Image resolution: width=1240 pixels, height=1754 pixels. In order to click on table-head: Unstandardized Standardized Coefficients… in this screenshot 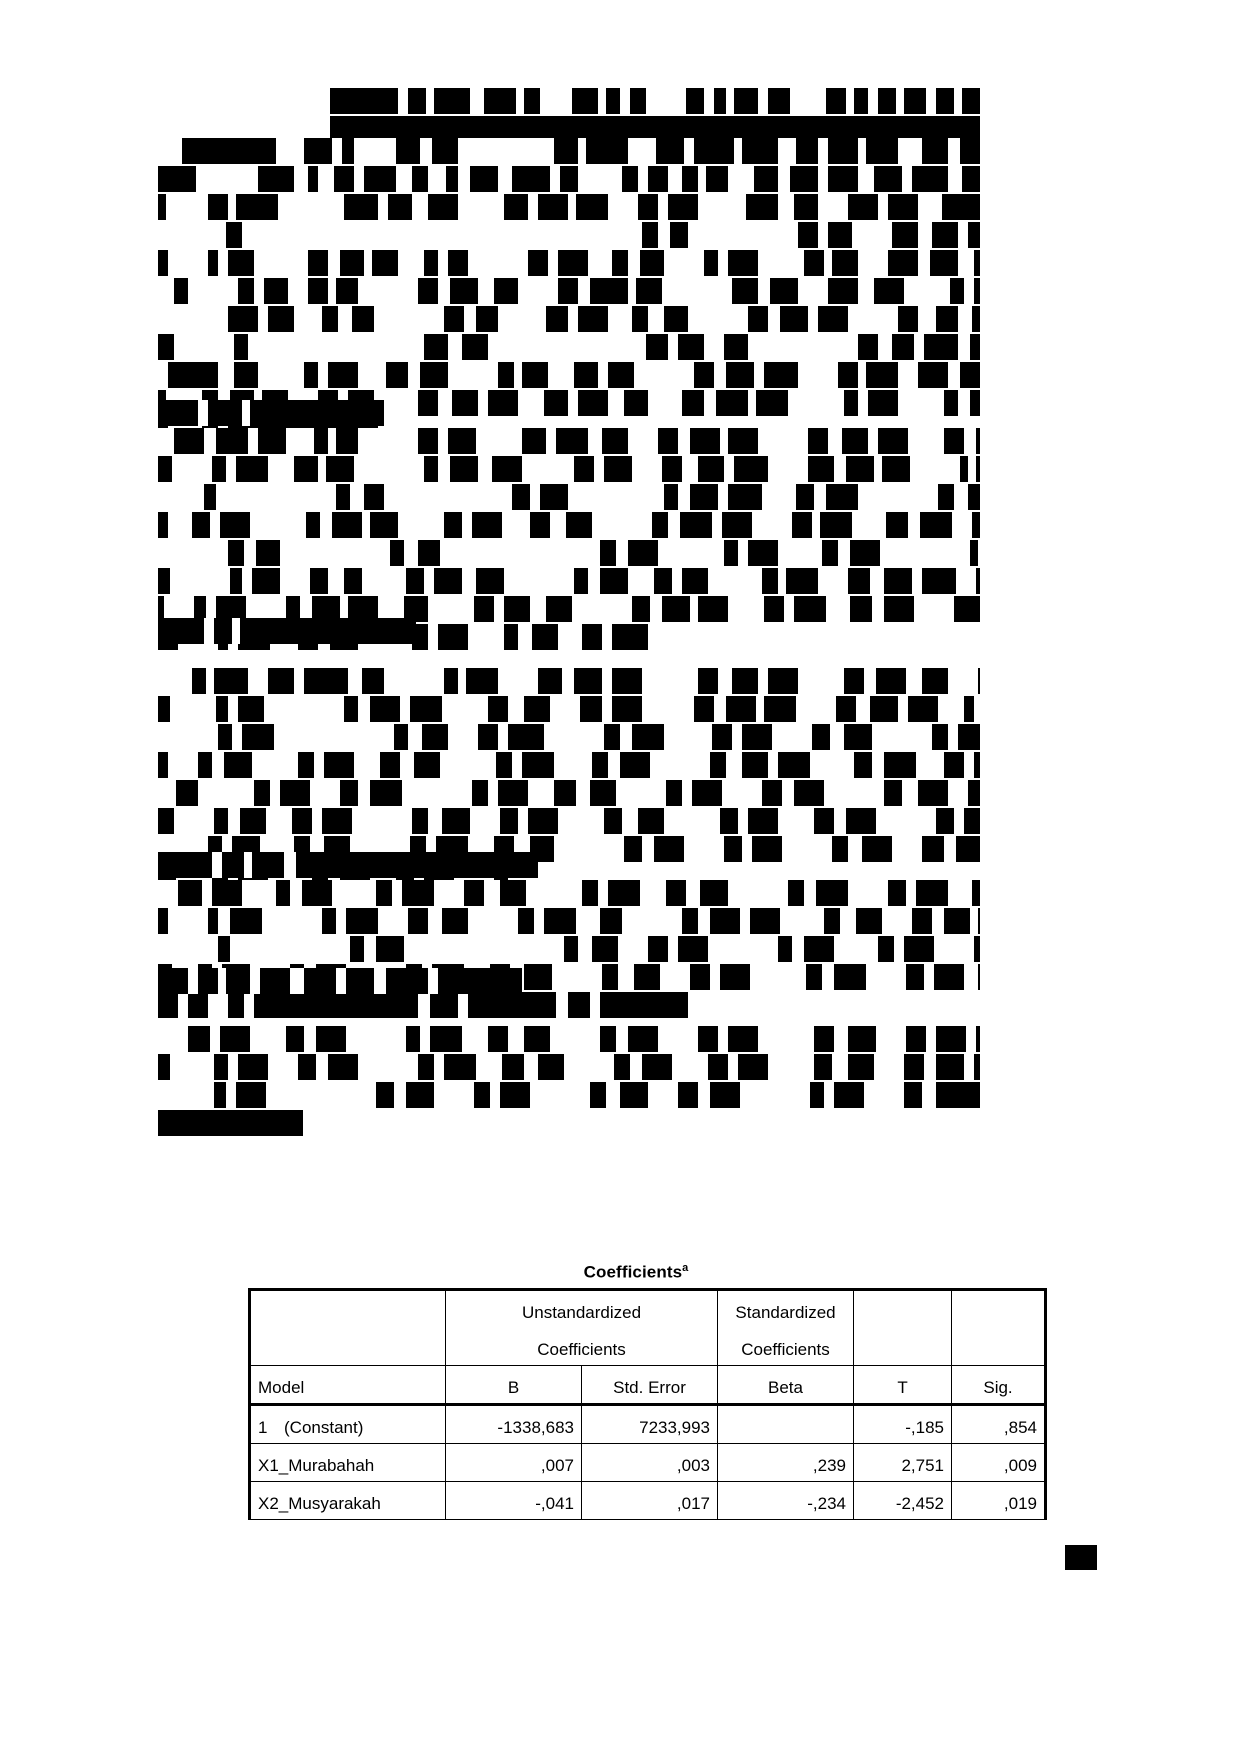, I will do `click(648, 1346)`.